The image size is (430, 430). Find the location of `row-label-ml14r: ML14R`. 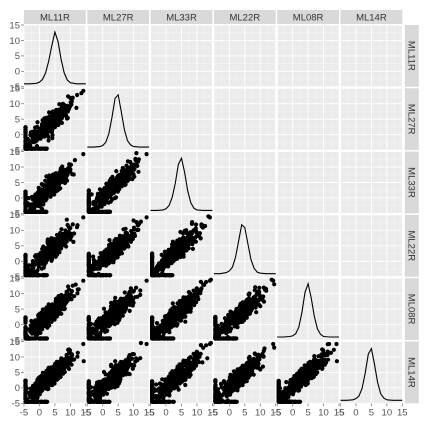

row-label-ml14r: ML14R is located at coordinates (410, 372).